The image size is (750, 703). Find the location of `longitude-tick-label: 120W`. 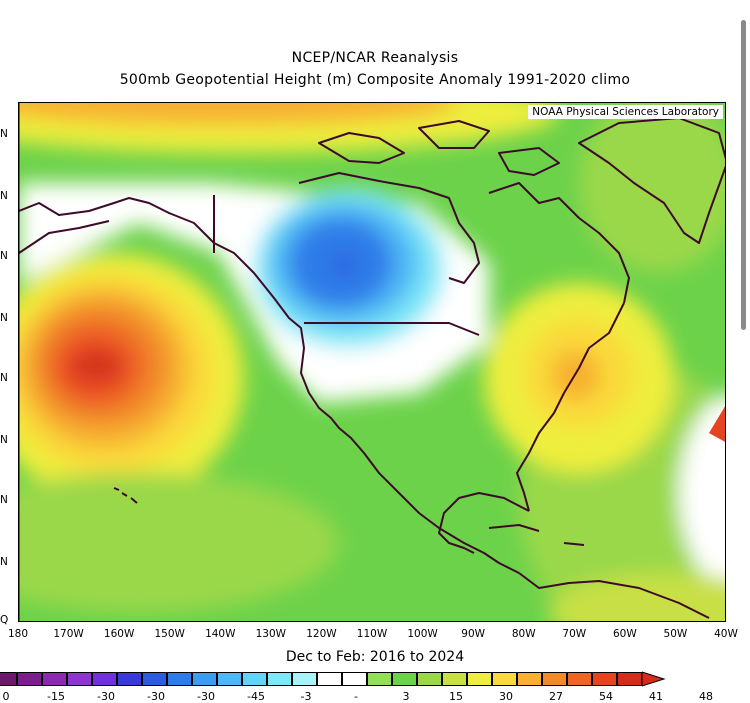

longitude-tick-label: 120W is located at coordinates (321, 634).